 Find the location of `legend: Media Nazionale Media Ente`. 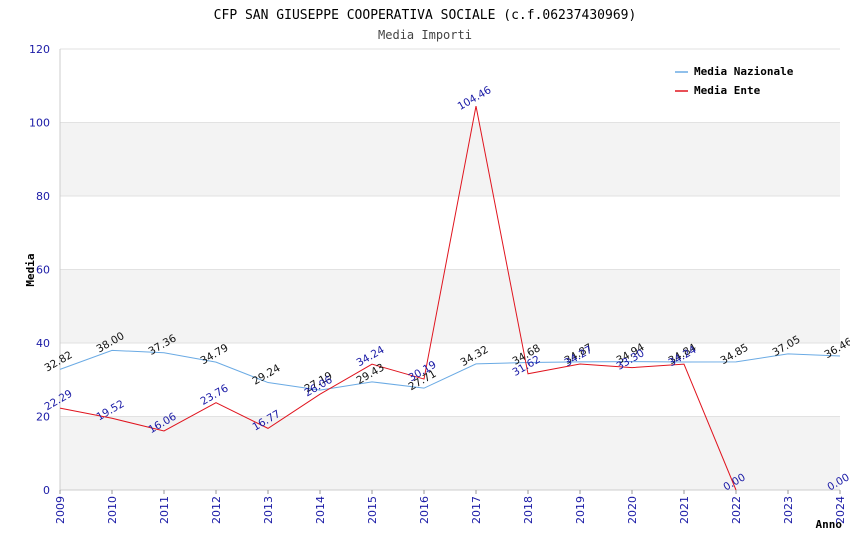

legend: Media Nazionale Media Ente is located at coordinates (739, 80).